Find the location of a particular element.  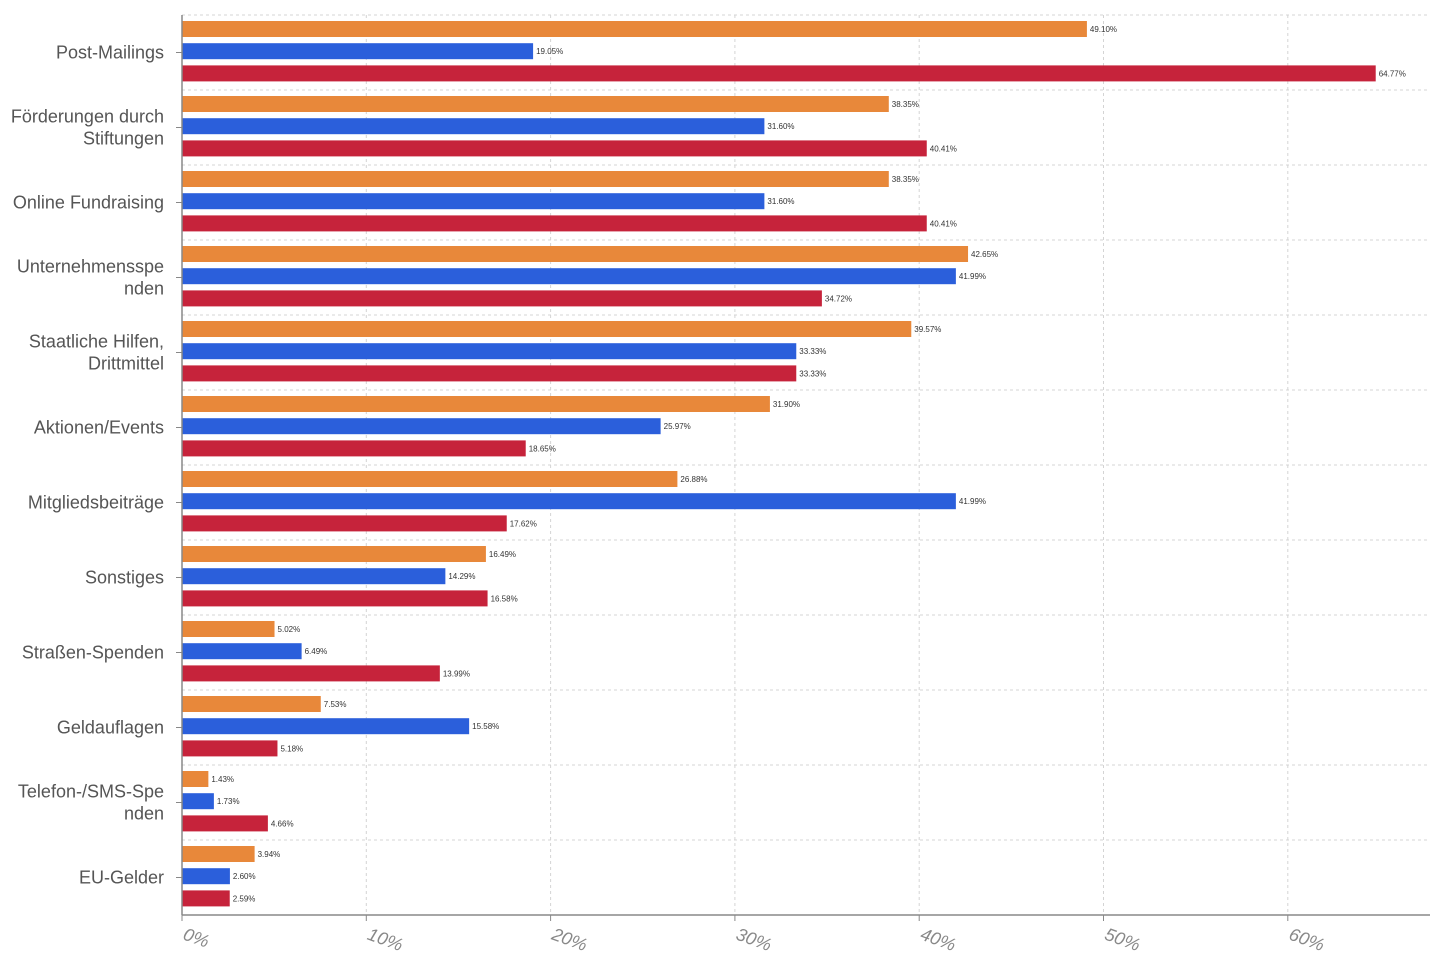

x-tick-label: 20% is located at coordinates (569, 939).